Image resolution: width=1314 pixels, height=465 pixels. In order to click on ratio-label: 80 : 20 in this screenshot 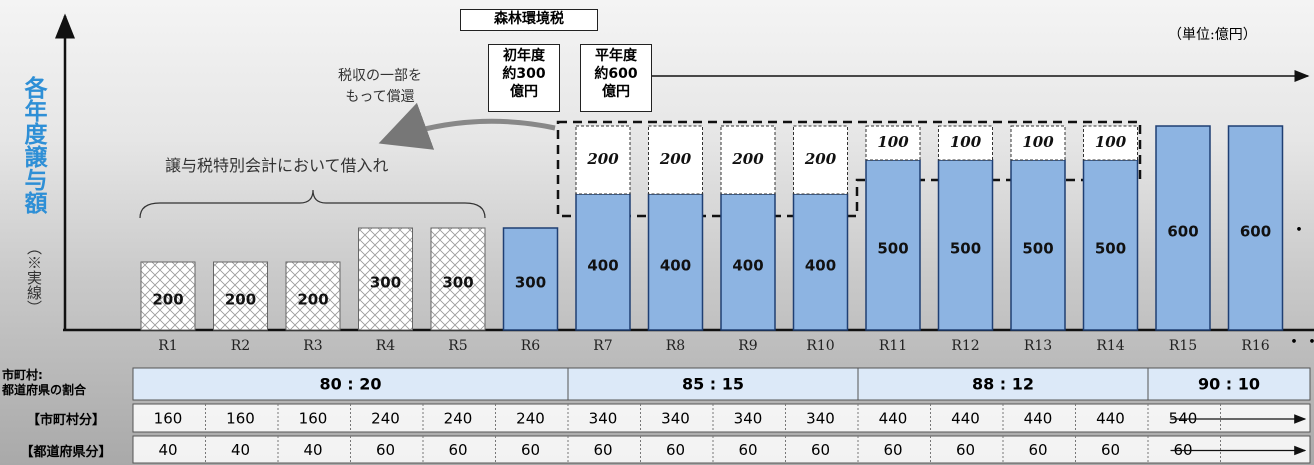, I will do `click(350, 384)`.